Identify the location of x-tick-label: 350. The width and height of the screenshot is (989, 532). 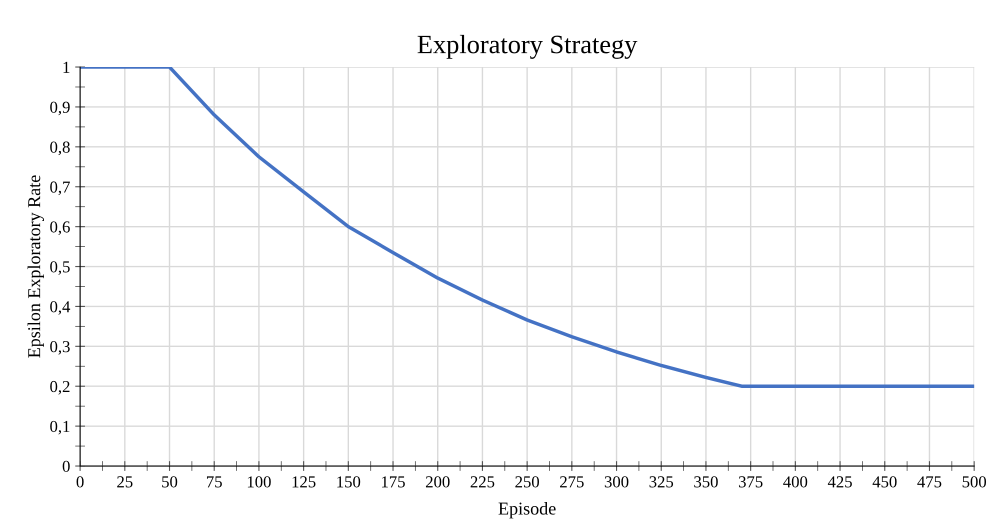
(706, 482).